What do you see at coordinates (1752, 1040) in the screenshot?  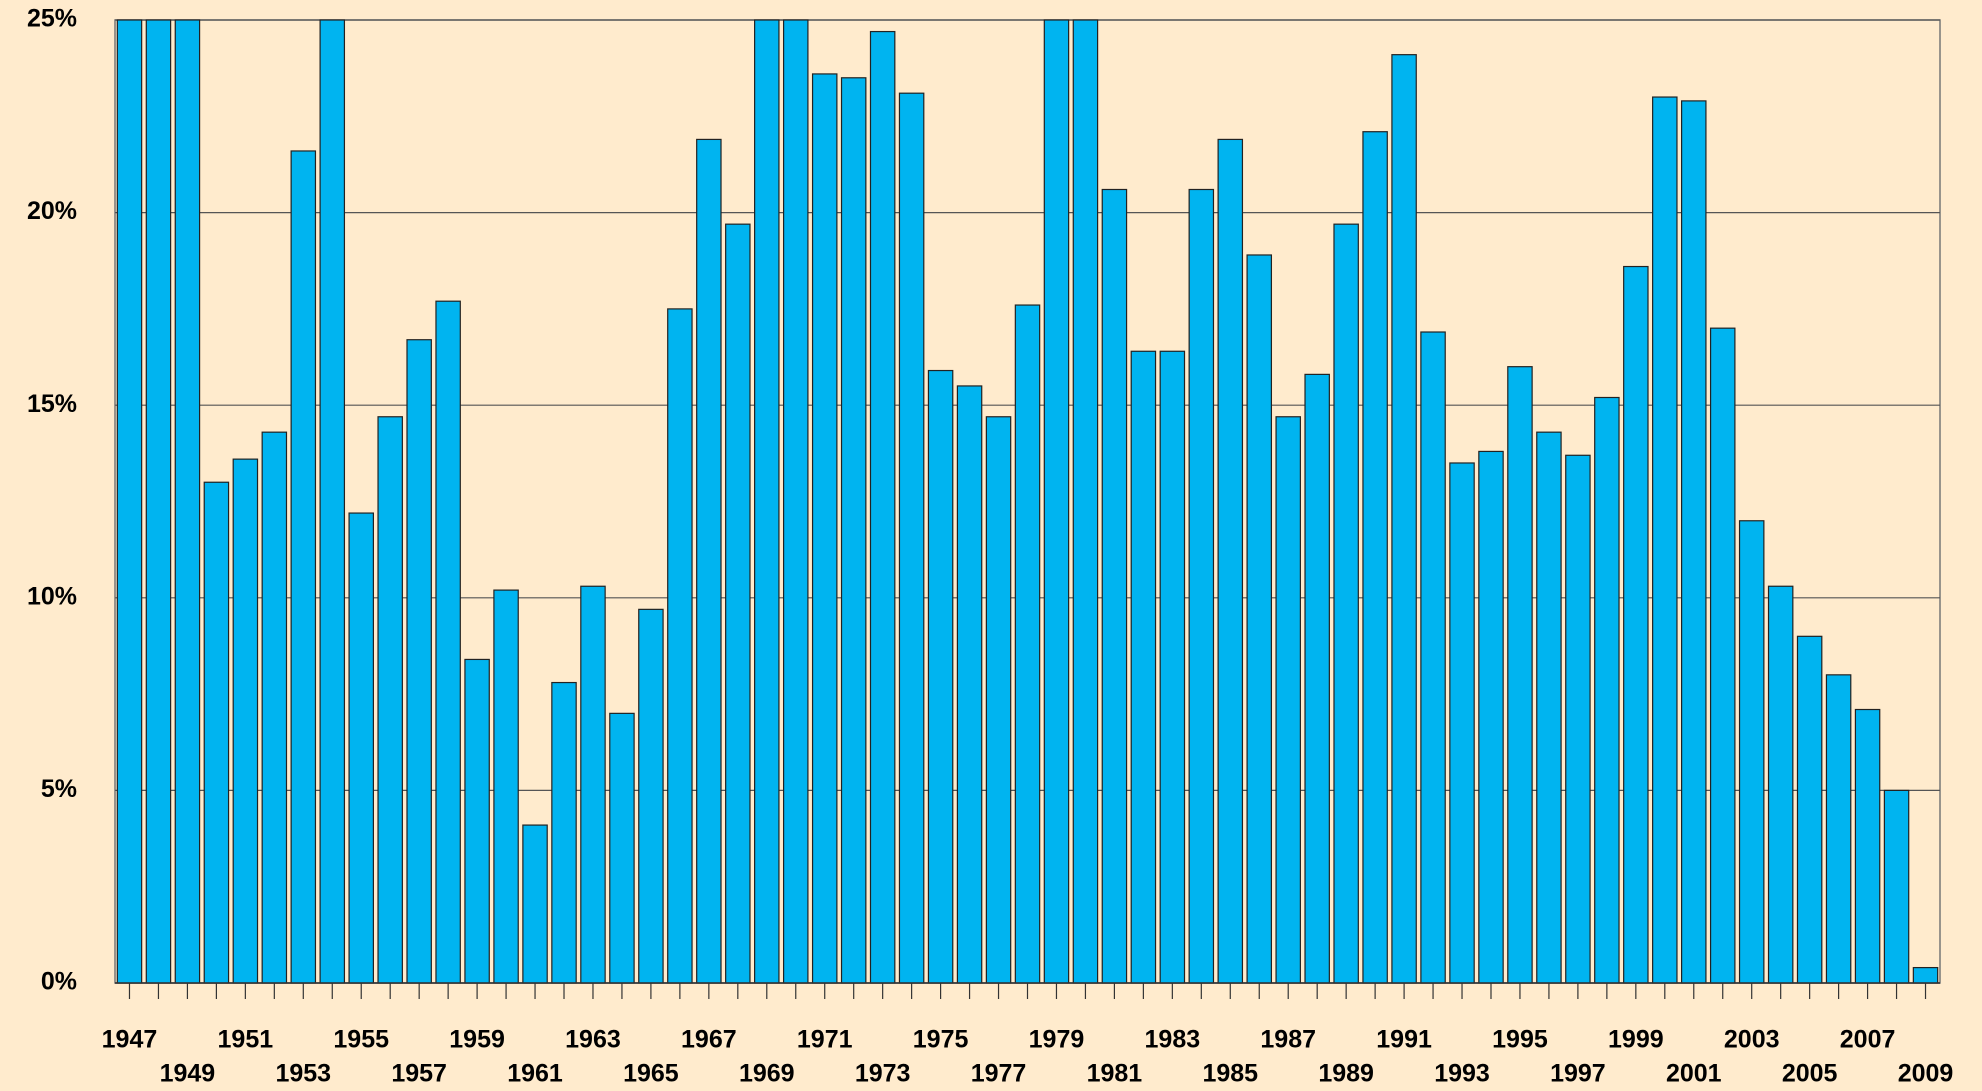 I see `x-tick-label: 2003` at bounding box center [1752, 1040].